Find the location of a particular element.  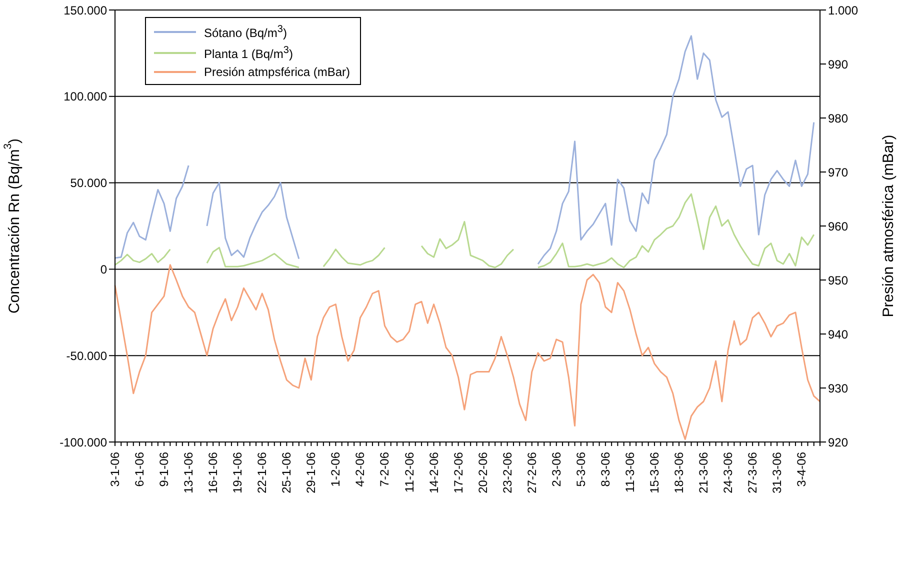

y2-tick-label: 990 is located at coordinates (838, 64).